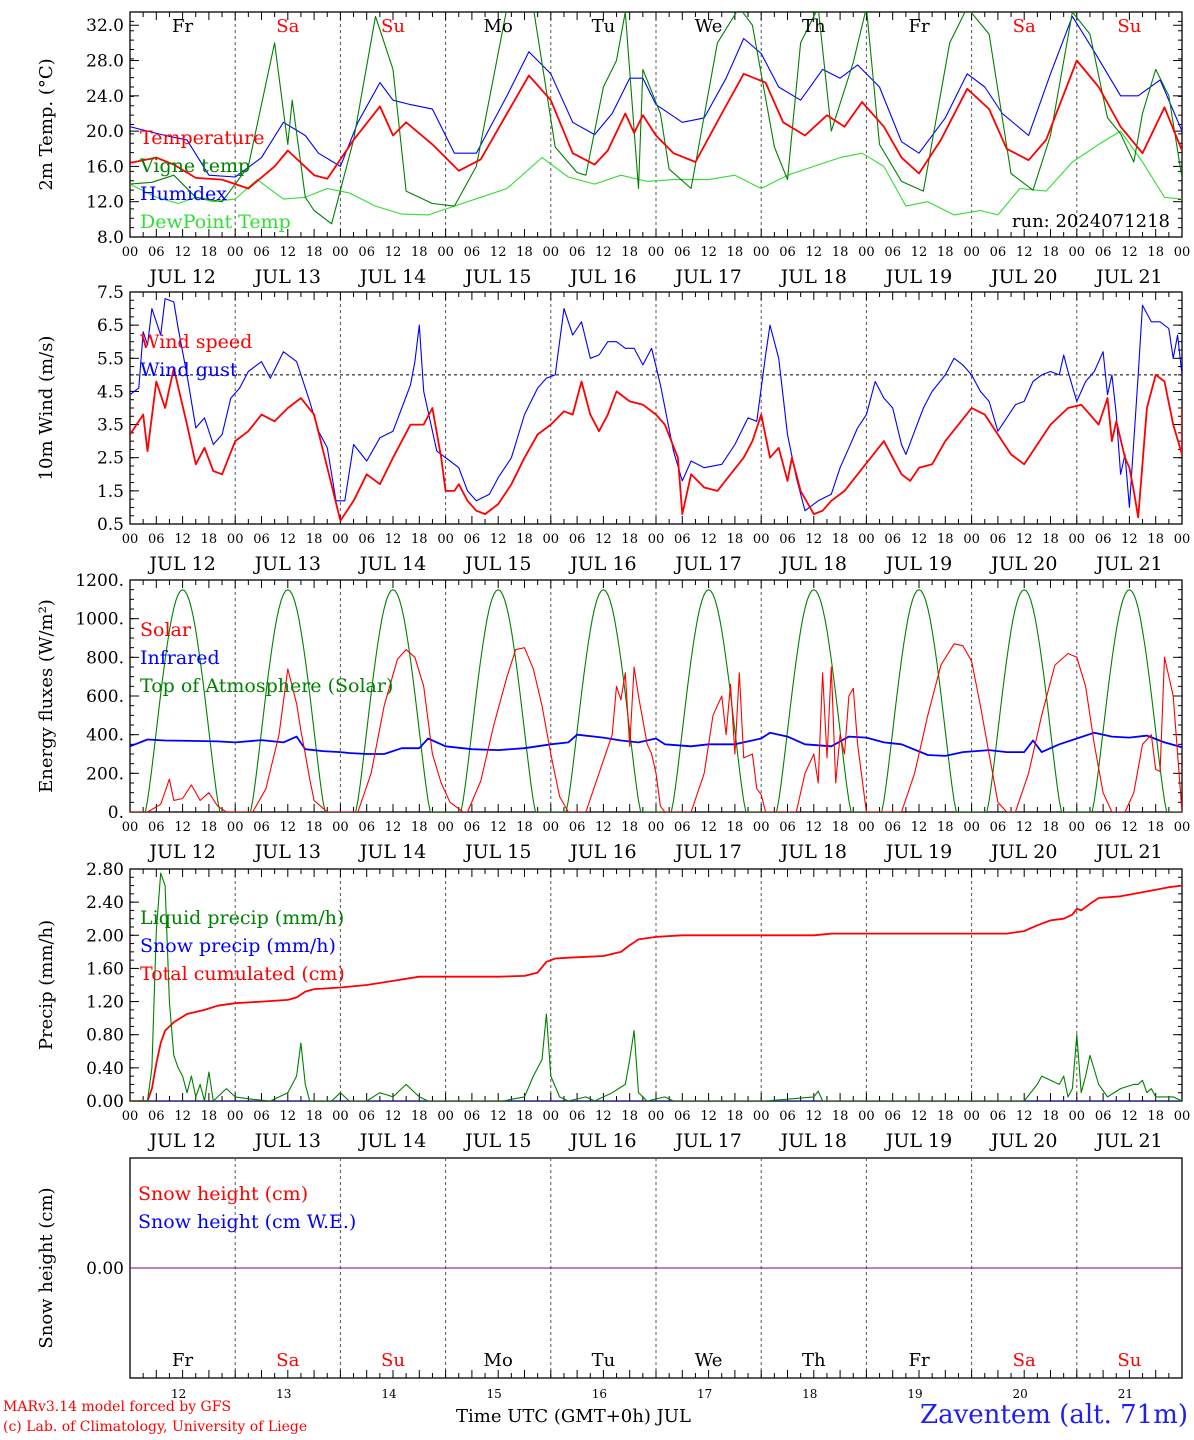  Describe the element at coordinates (105, 97) in the screenshot. I see `y-tick-label: 24.0` at that location.